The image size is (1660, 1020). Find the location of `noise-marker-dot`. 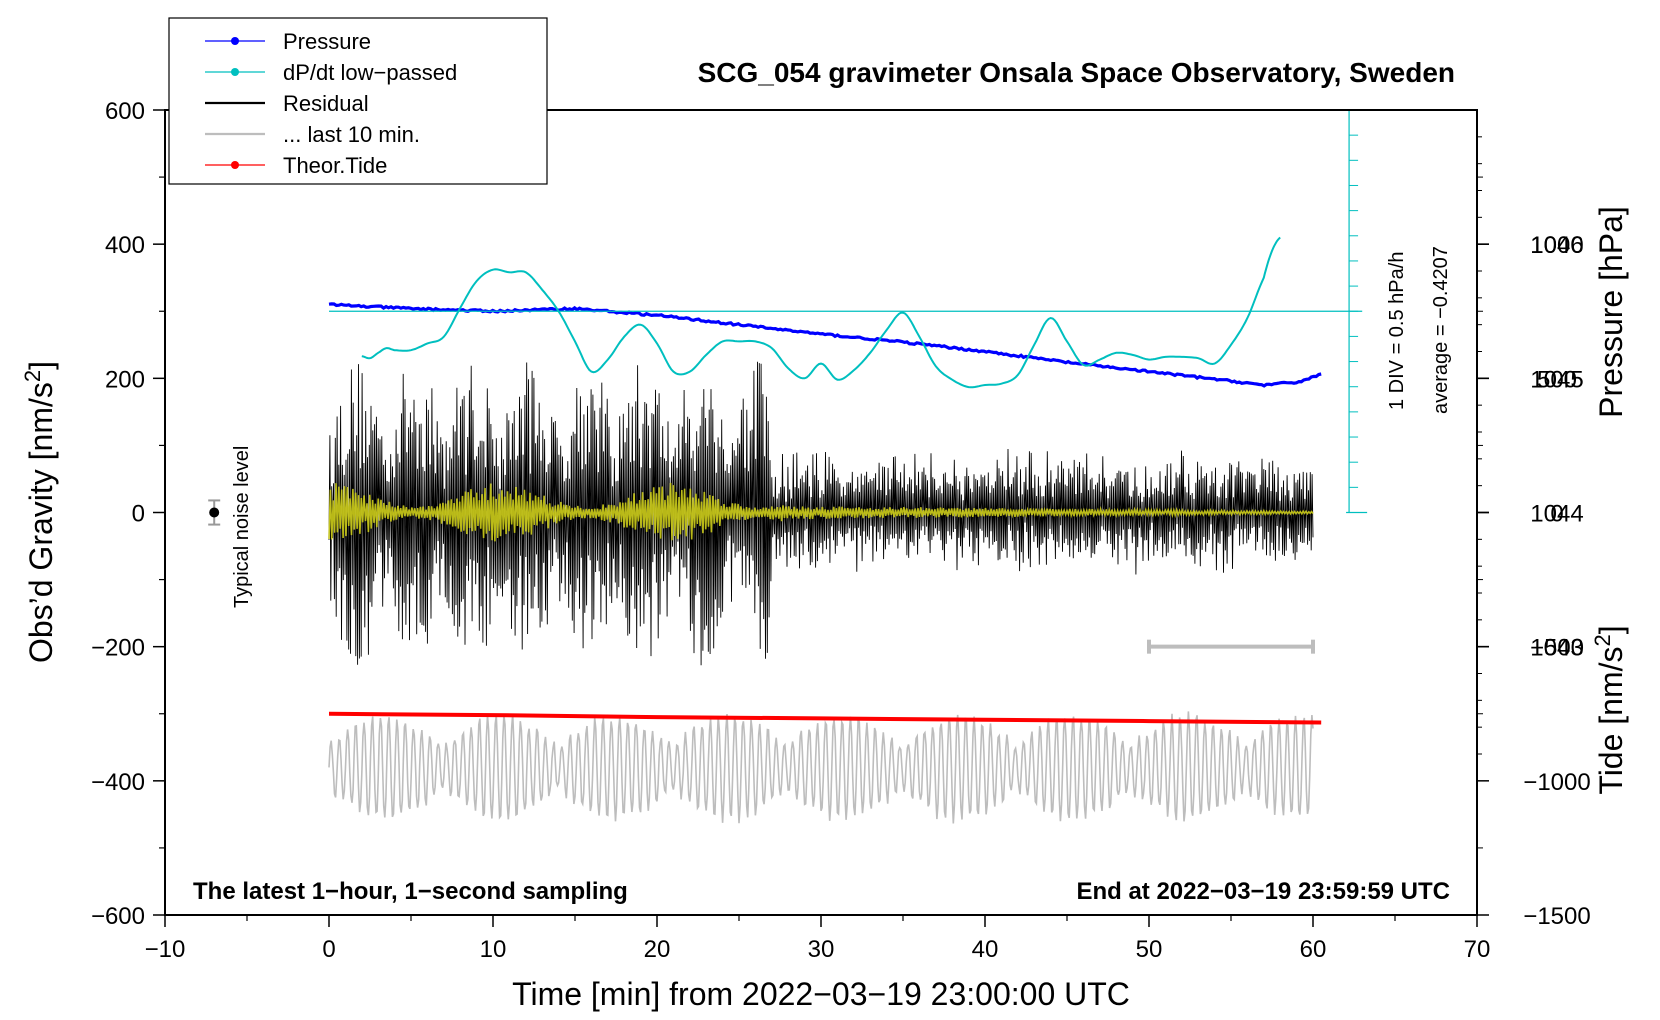

noise-marker-dot is located at coordinates (214, 512).